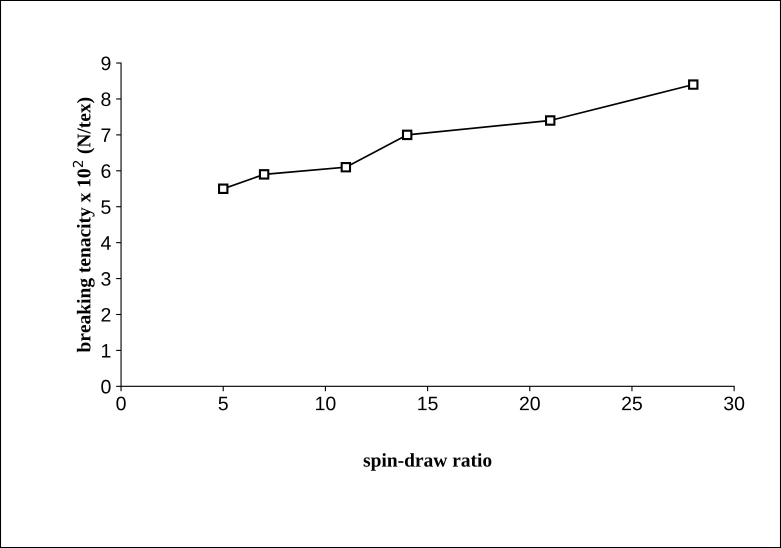  What do you see at coordinates (428, 462) in the screenshot?
I see `x-axis-title: spin-draw ratio` at bounding box center [428, 462].